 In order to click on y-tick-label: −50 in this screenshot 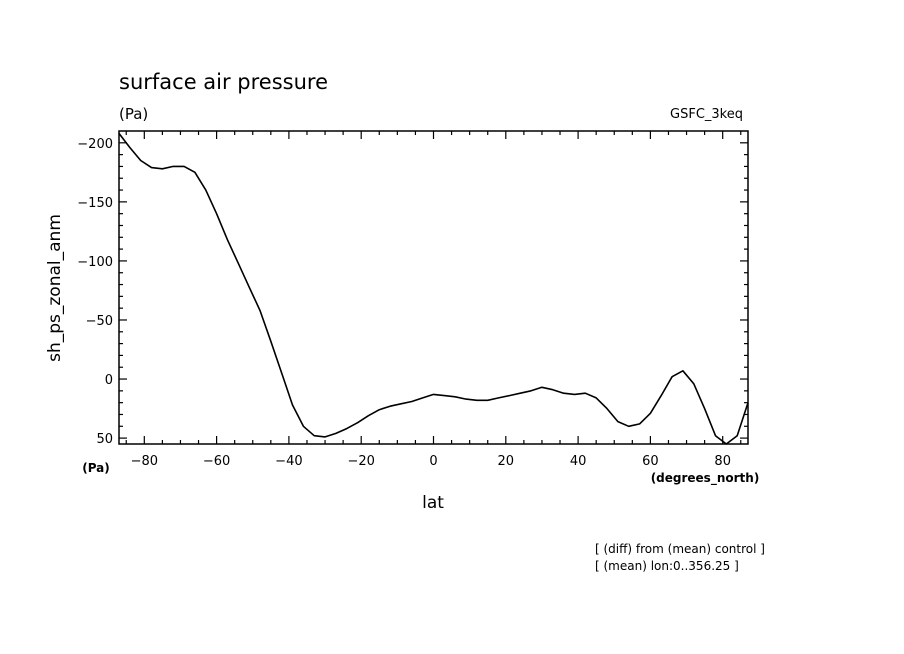, I will do `click(99, 321)`.